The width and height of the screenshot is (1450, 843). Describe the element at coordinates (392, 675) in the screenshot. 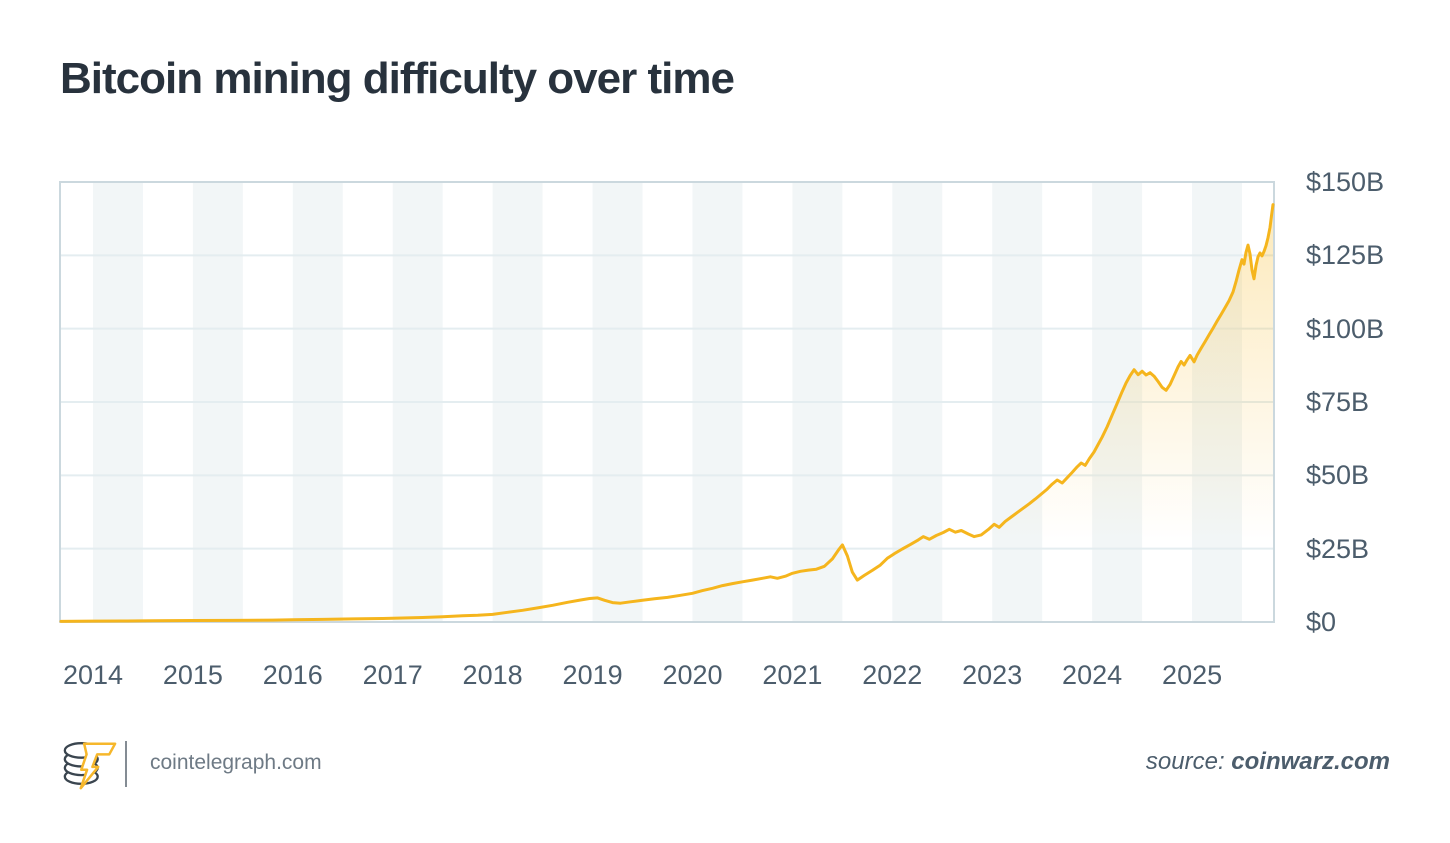

I see `x-tick-2017: 2017` at that location.